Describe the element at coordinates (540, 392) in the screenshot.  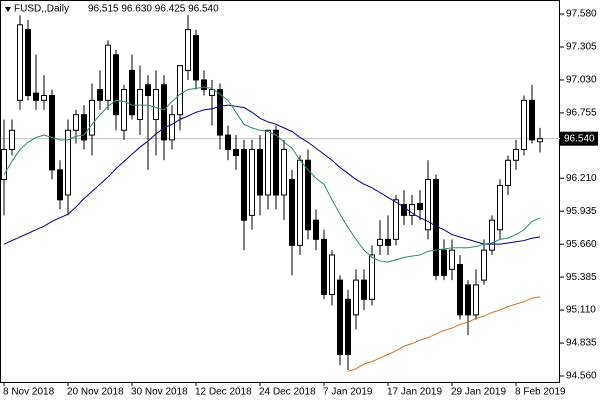
I see `x-tick-label: 8 Feb 2019` at that location.